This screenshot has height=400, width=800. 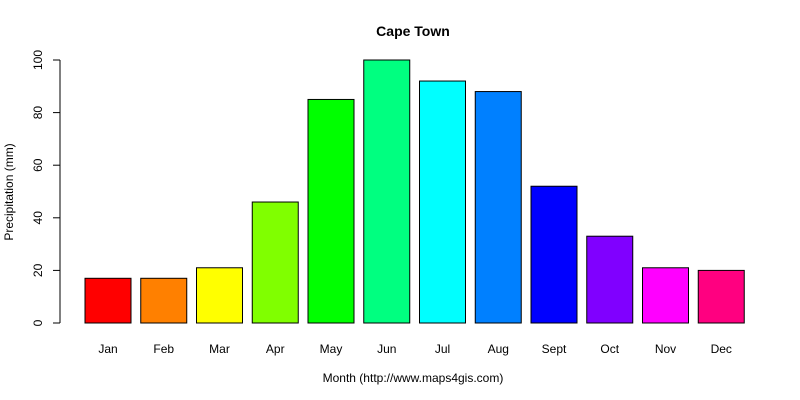 I want to click on y-axis: 0 20 40 60 80 100, so click(x=46, y=188).